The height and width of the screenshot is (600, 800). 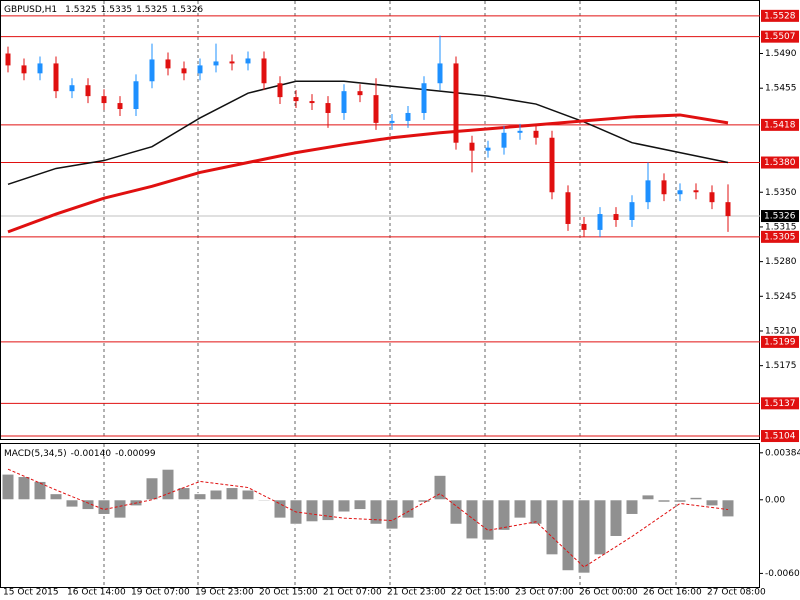 I want to click on readout: -0.00099, so click(x=135, y=454).